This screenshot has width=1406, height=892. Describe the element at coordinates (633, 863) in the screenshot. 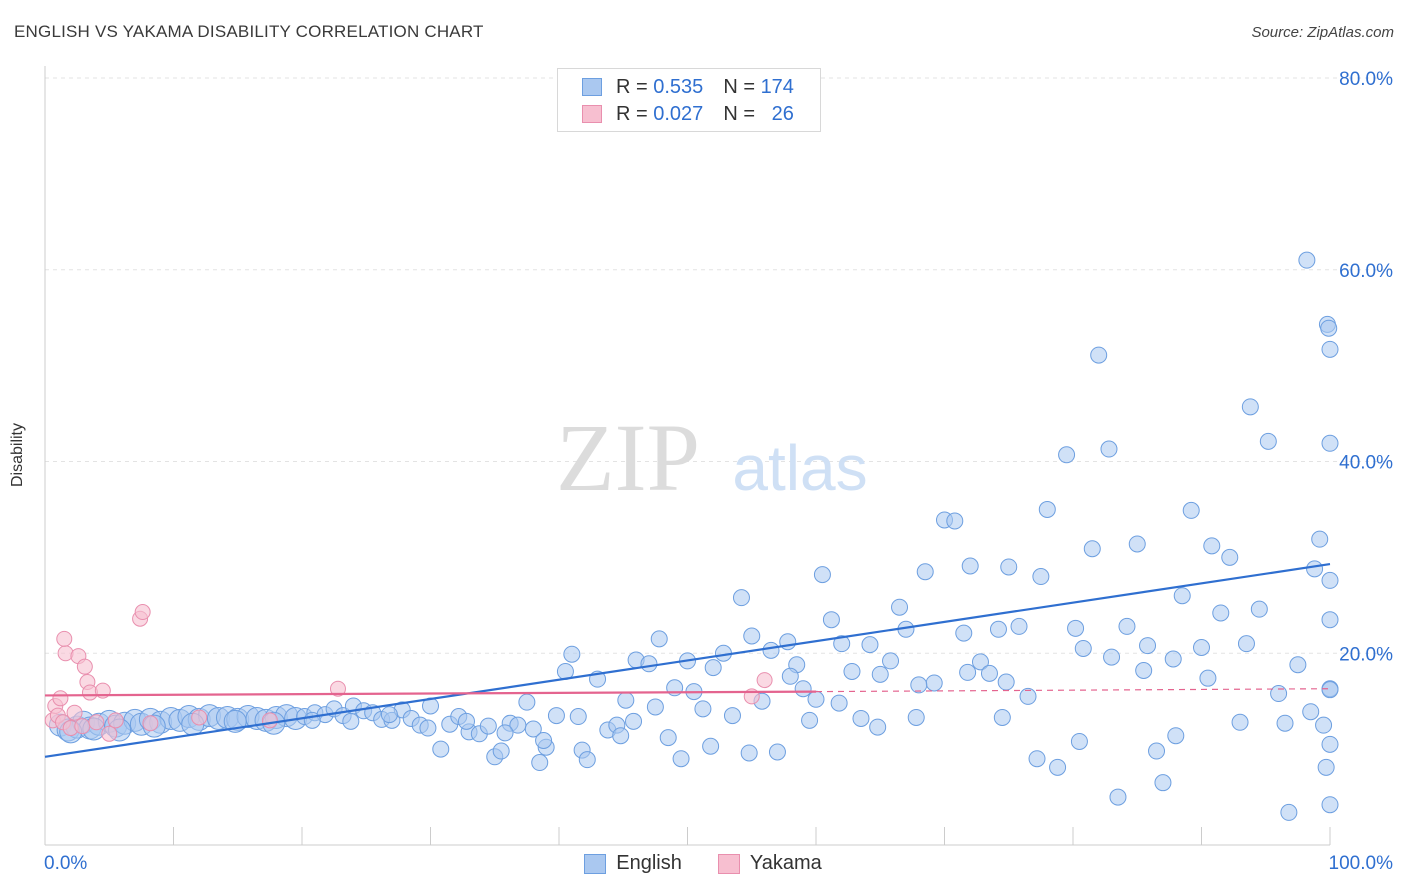

I see `legend-item-english: English` at that location.